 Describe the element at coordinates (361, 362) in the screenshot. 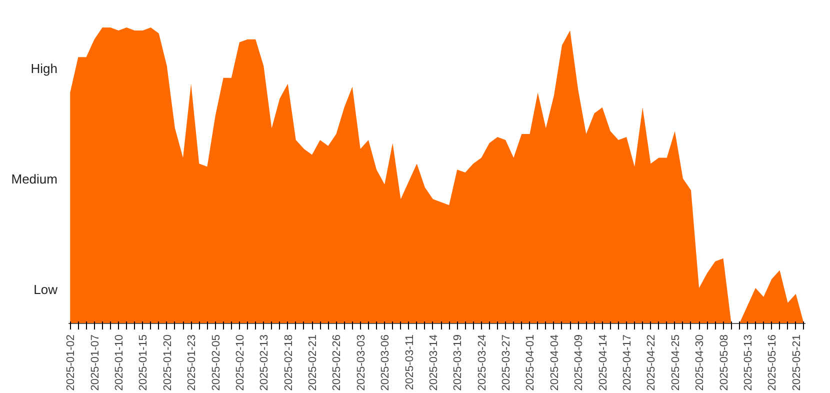

I see `x-tick-label: 2025-03-03` at that location.